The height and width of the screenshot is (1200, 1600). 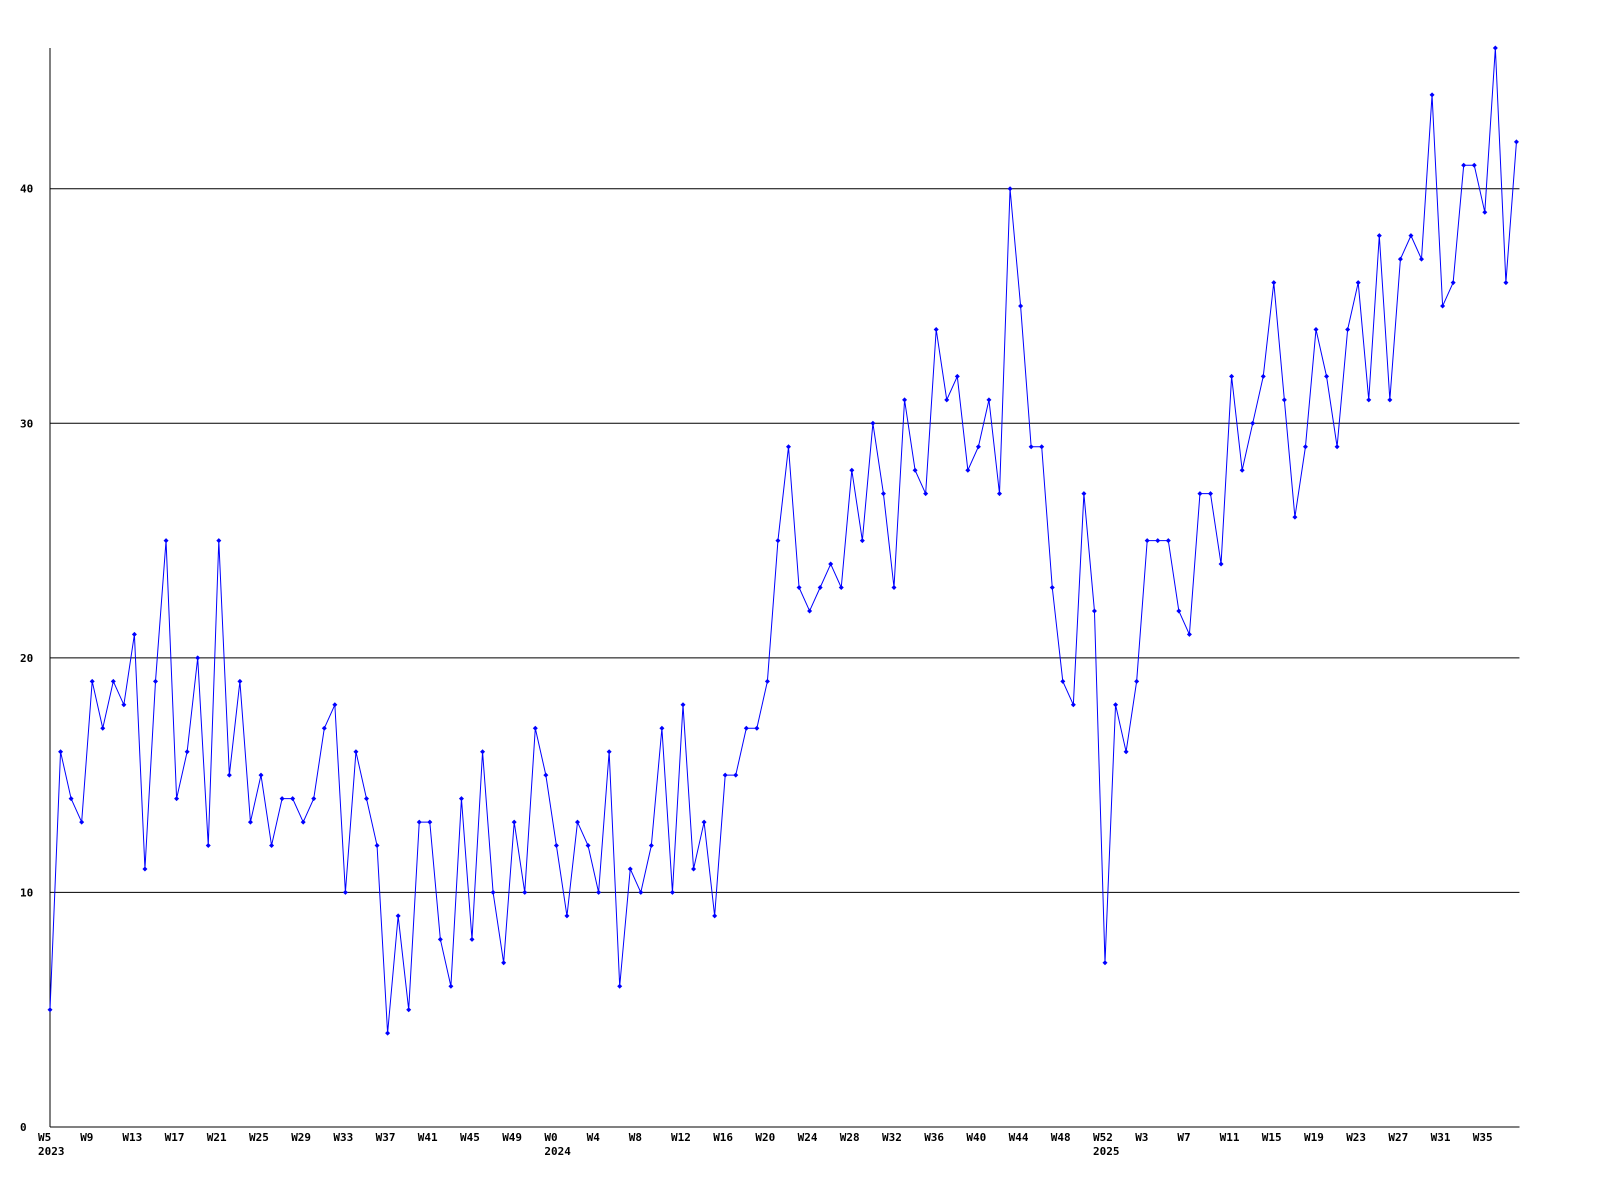 I want to click on x-tick-label: W35, so click(x=1483, y=1137).